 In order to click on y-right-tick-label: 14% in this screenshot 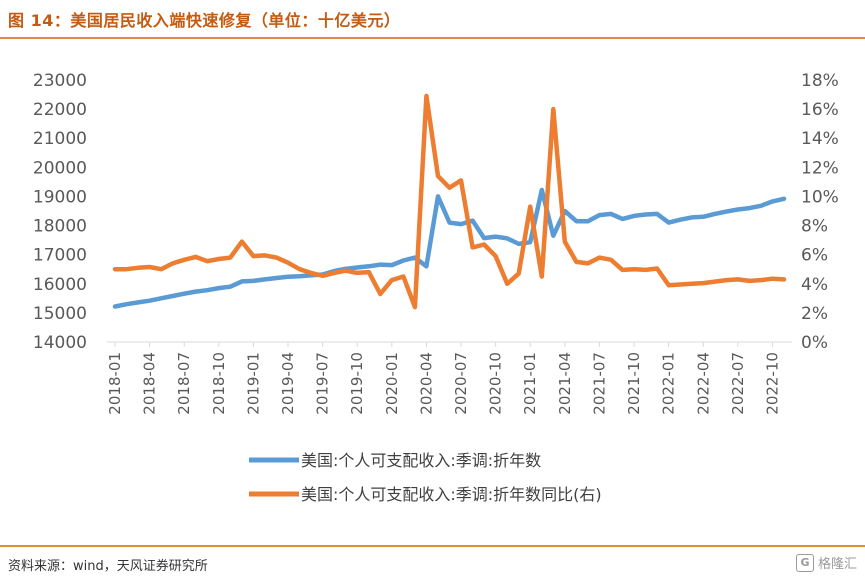, I will do `click(820, 139)`.